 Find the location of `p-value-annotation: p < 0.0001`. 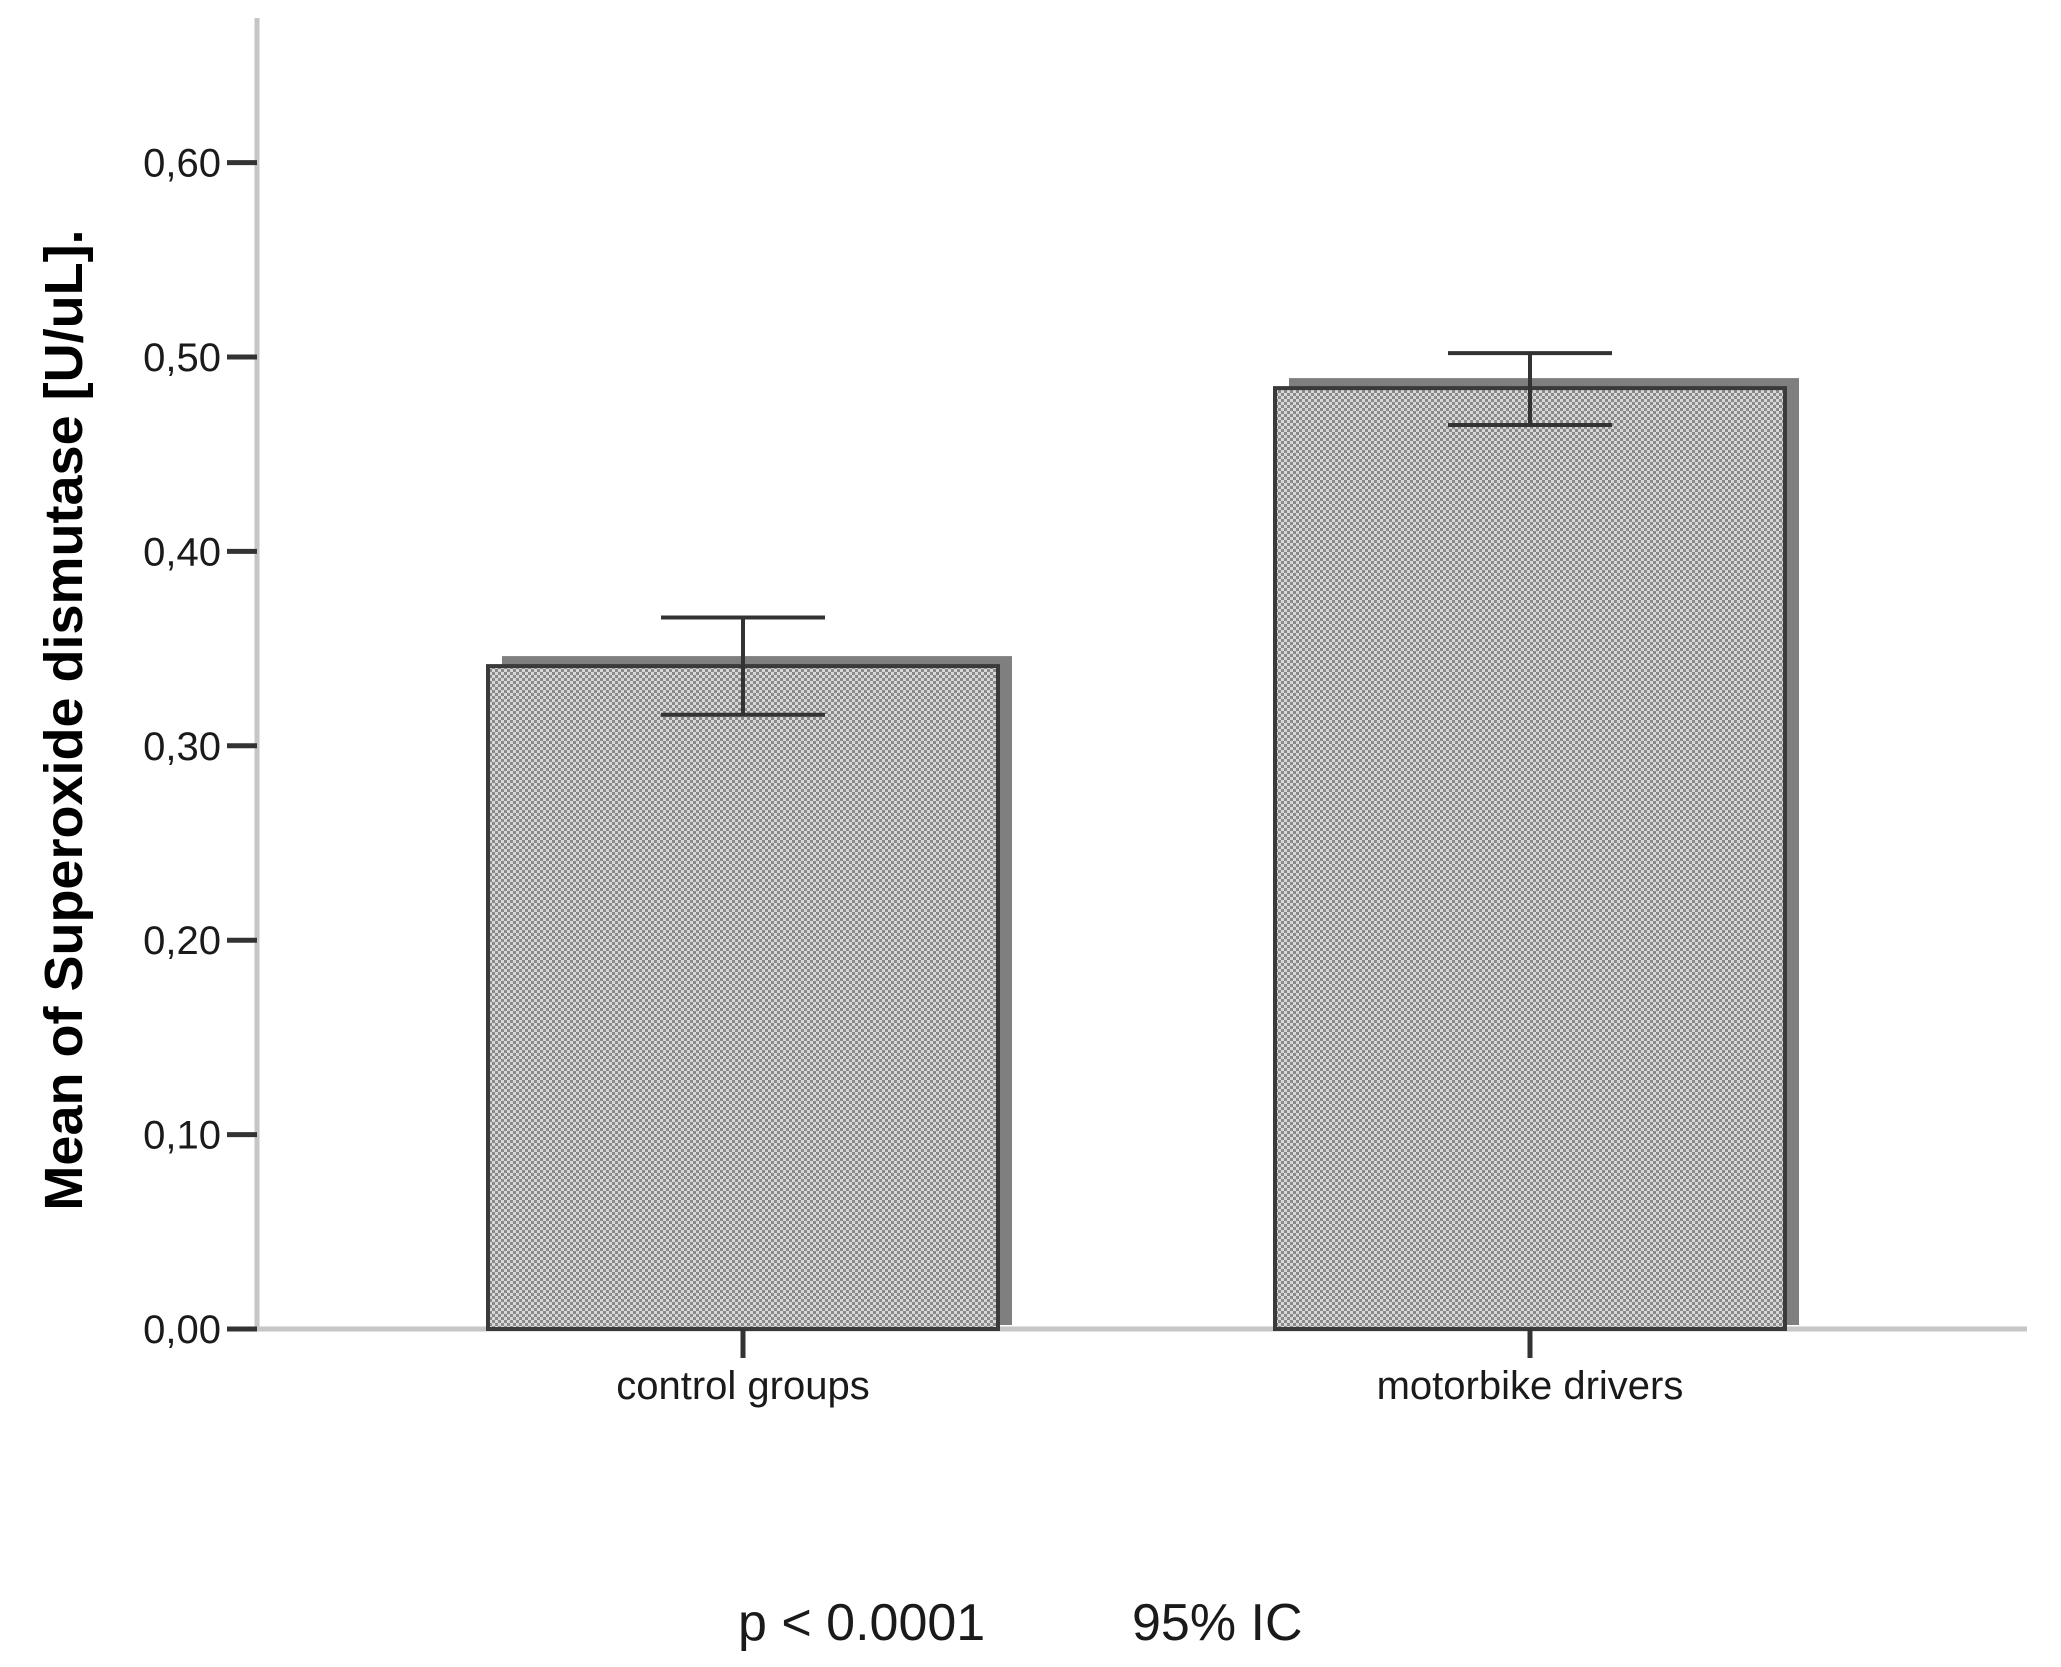

p-value-annotation: p < 0.0001 is located at coordinates (861, 1623).